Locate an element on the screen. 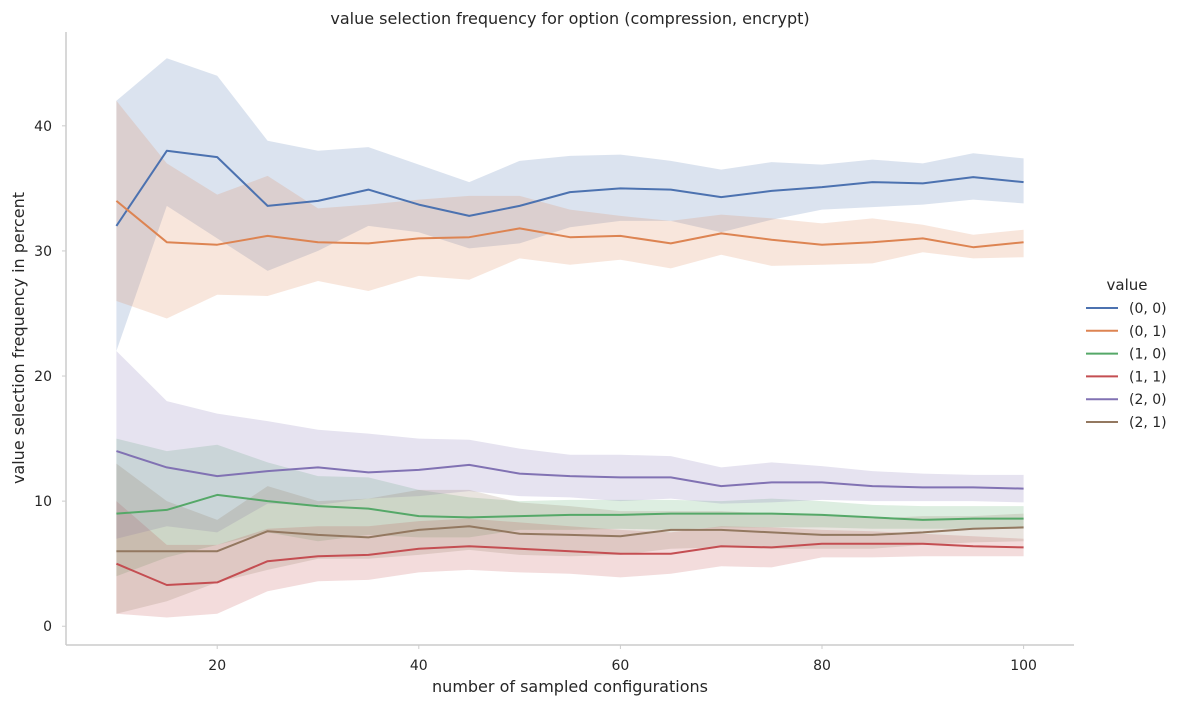  y-tick-label: 0 is located at coordinates (47, 627).